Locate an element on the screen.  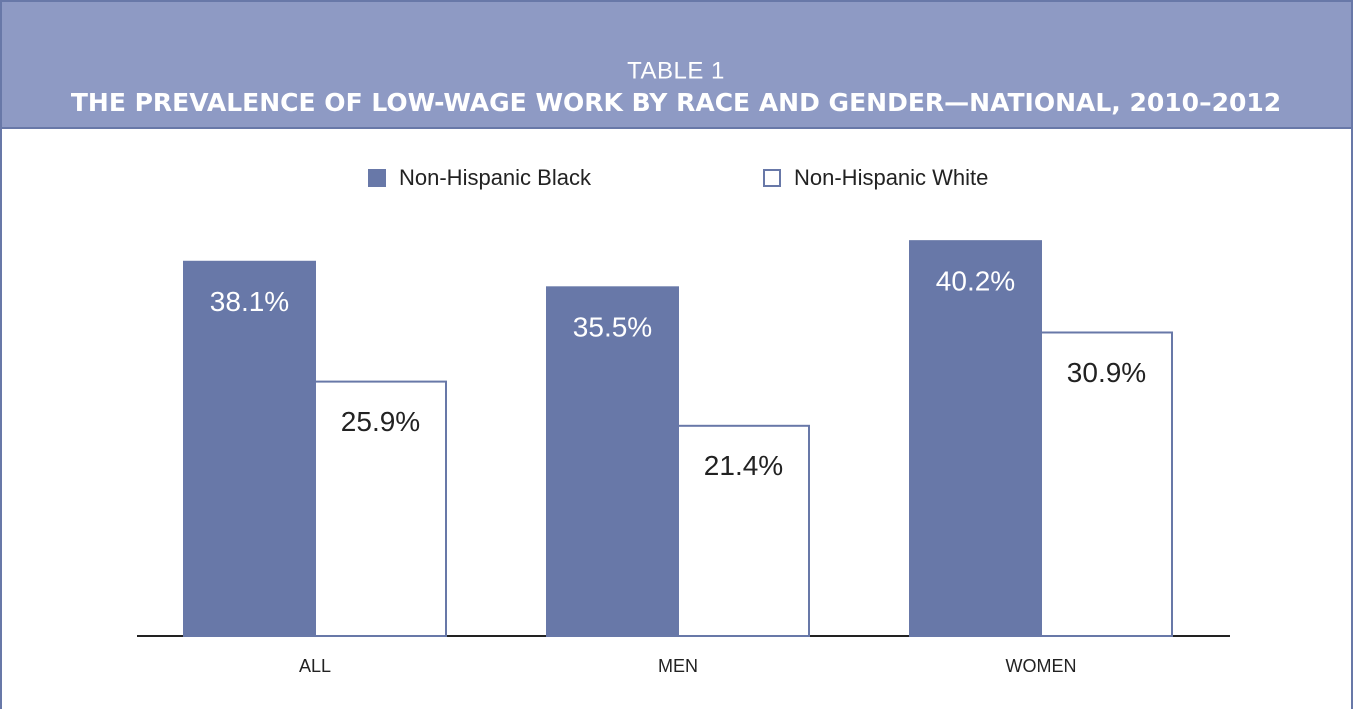
value-label: 30.9% is located at coordinates (1106, 372).